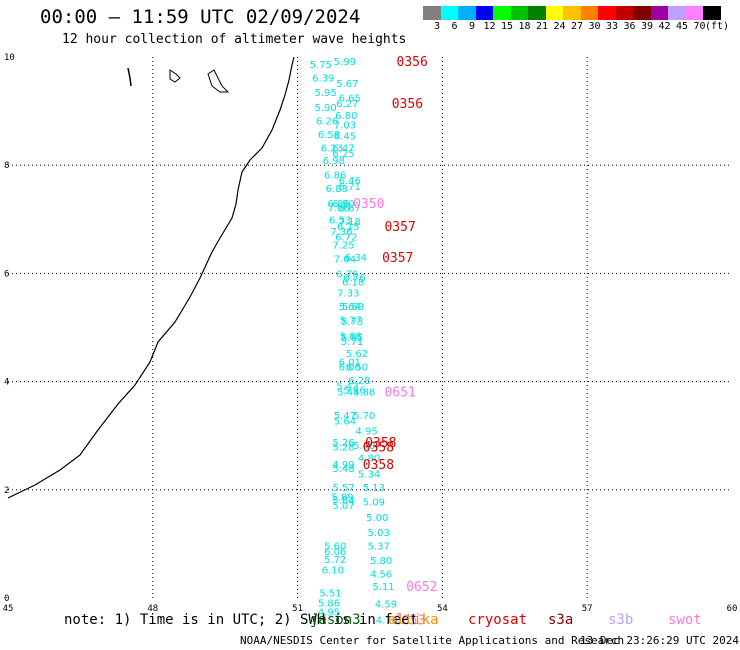  I want to click on wave-height-value: 5.69, so click(353, 307).